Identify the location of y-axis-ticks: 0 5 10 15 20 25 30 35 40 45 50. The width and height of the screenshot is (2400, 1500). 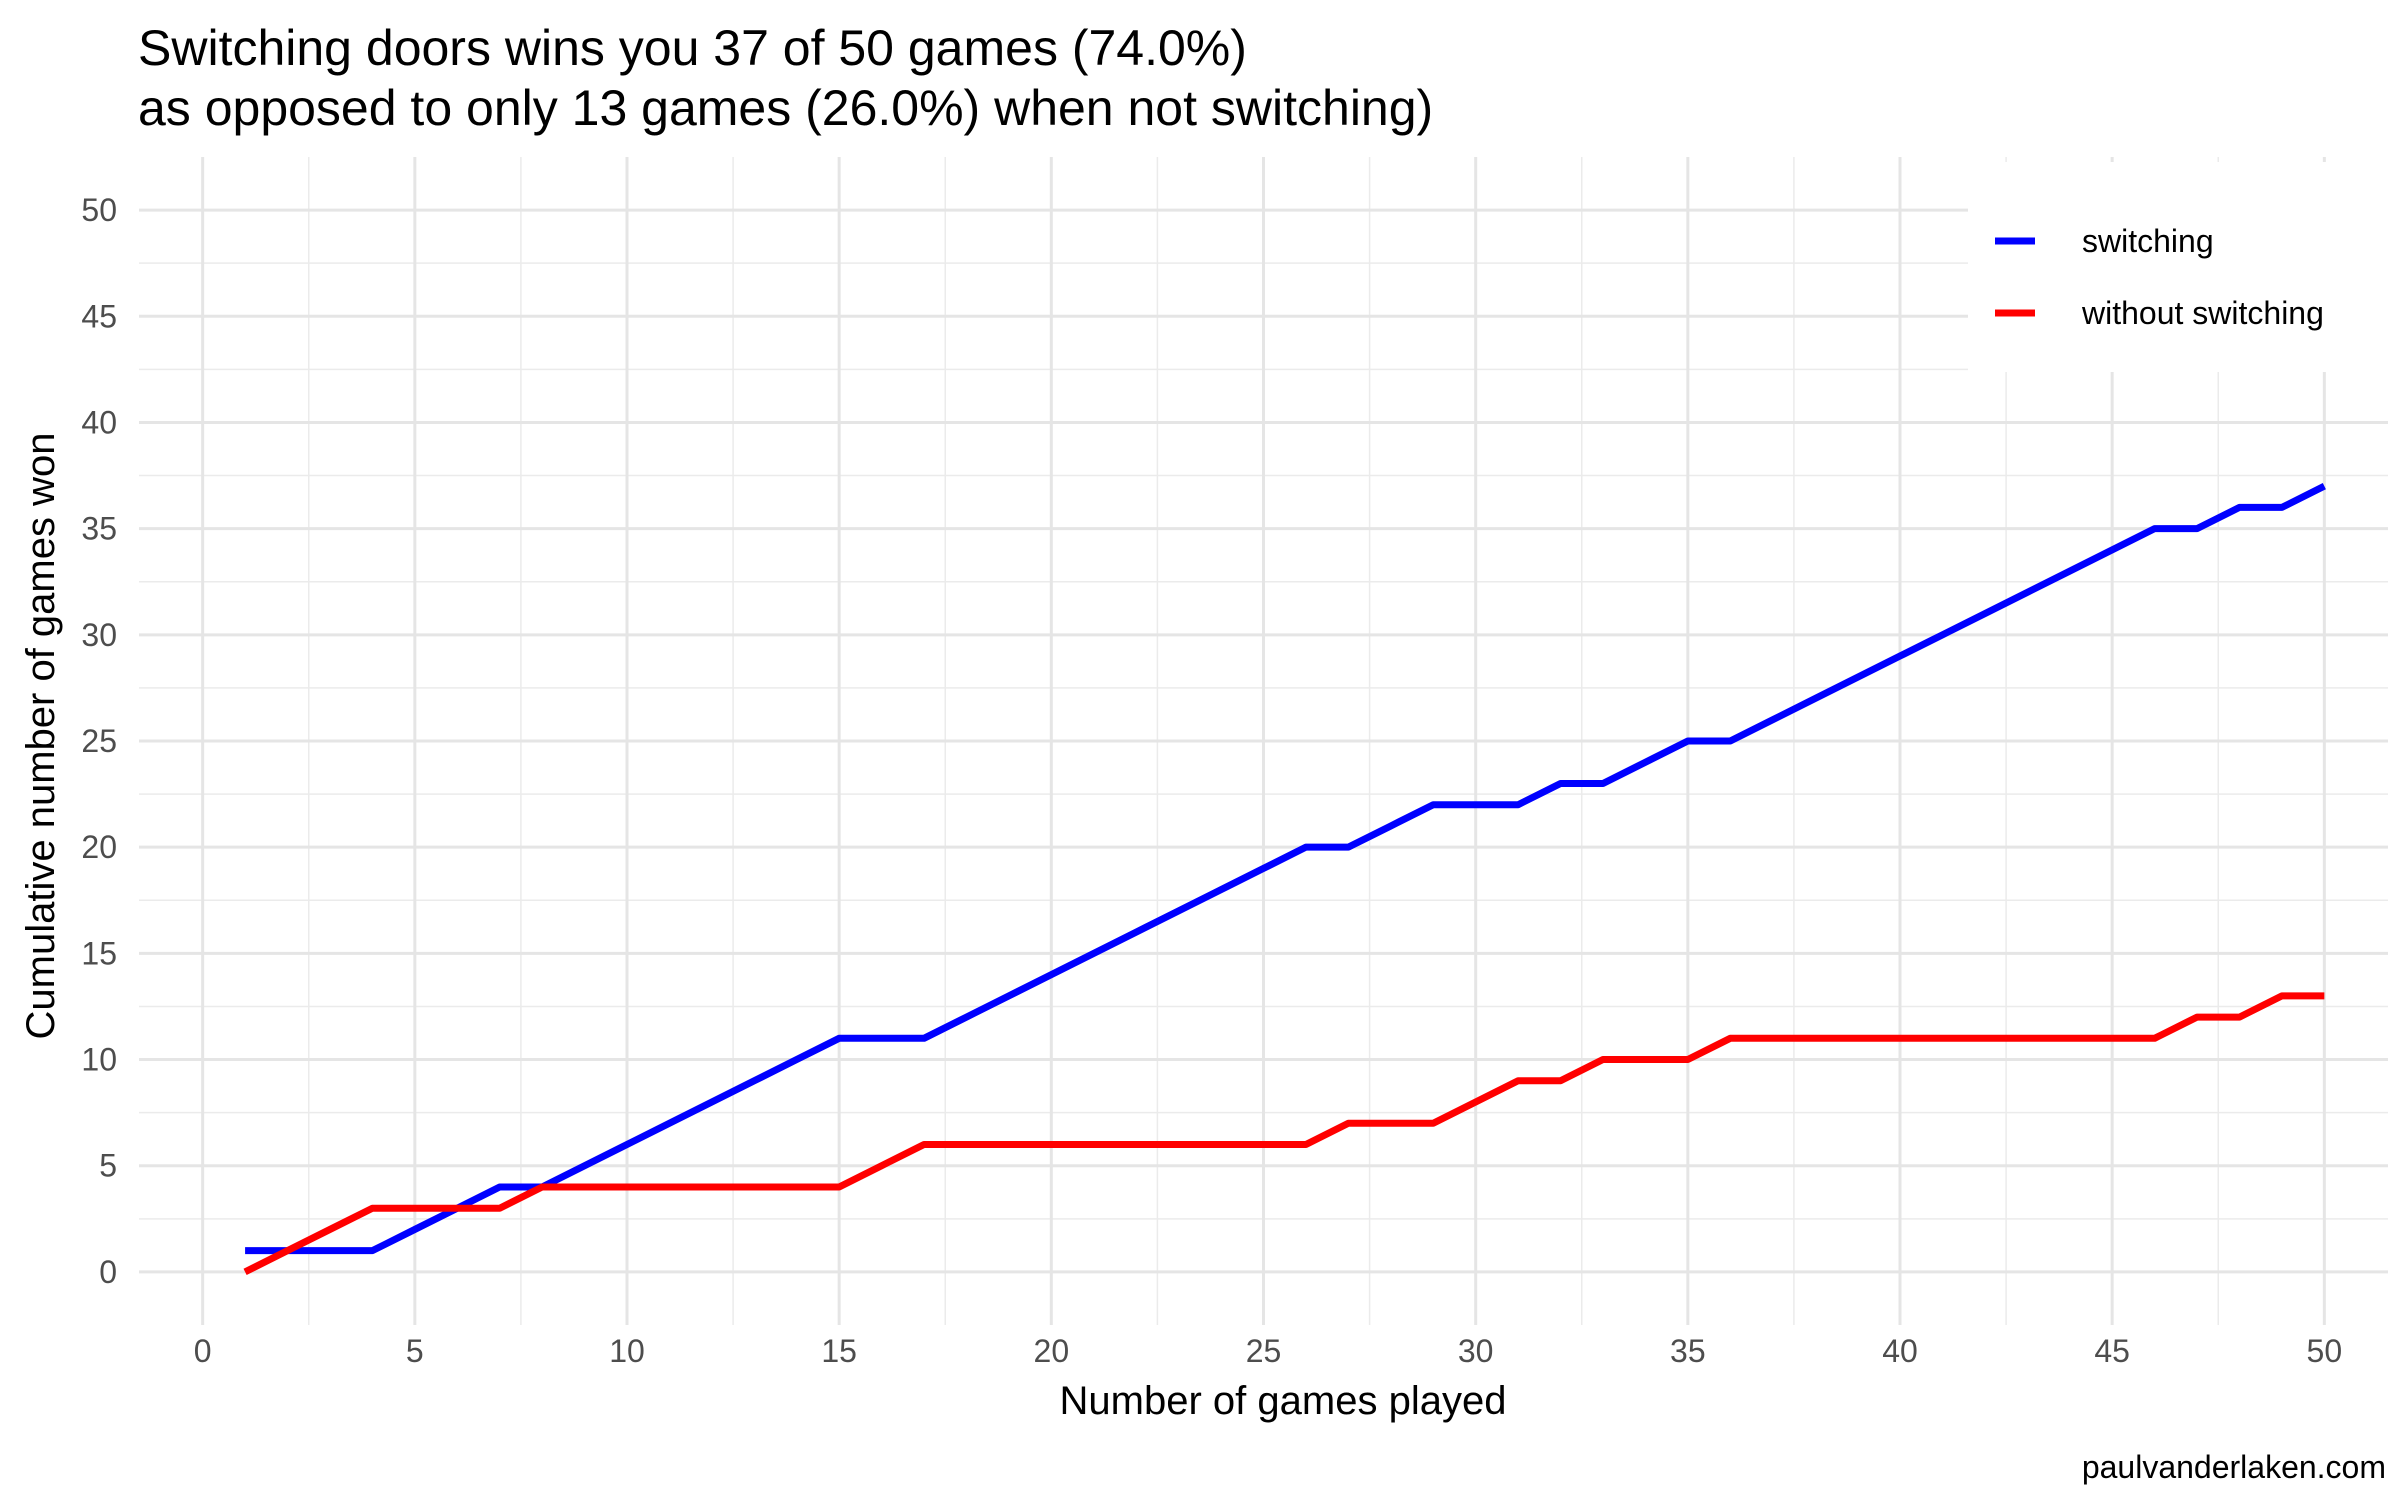
(99, 741).